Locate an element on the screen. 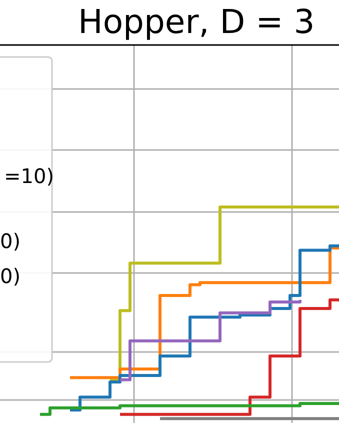 Image resolution: width=339 pixels, height=423 pixels. chart-title: Hopper, D = 3 is located at coordinates (196, 21).